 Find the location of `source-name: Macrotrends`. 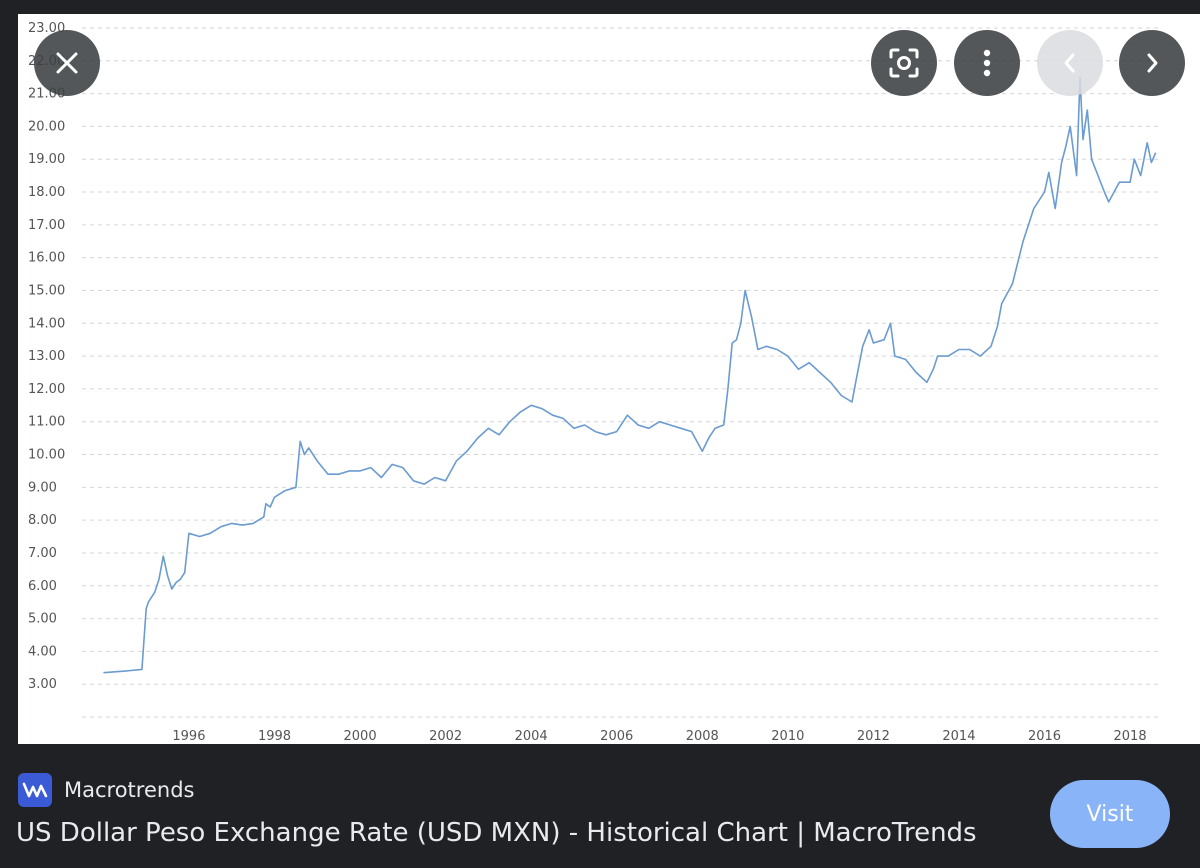

source-name: Macrotrends is located at coordinates (129, 790).